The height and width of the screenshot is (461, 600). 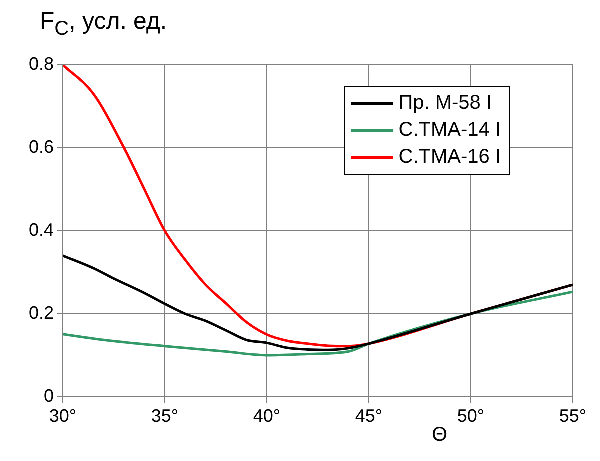 What do you see at coordinates (49, 396) in the screenshot?
I see `y-tick-label: 0` at bounding box center [49, 396].